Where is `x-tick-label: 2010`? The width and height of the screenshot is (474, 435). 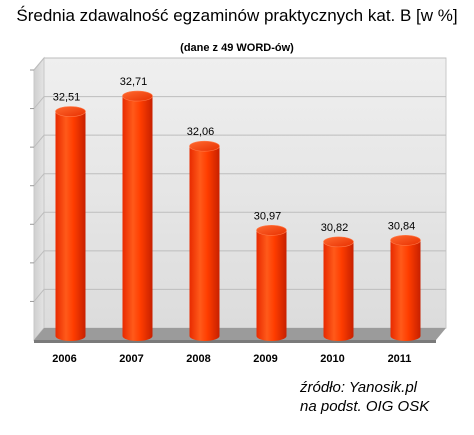
x-tick-label: 2010 is located at coordinates (332, 359).